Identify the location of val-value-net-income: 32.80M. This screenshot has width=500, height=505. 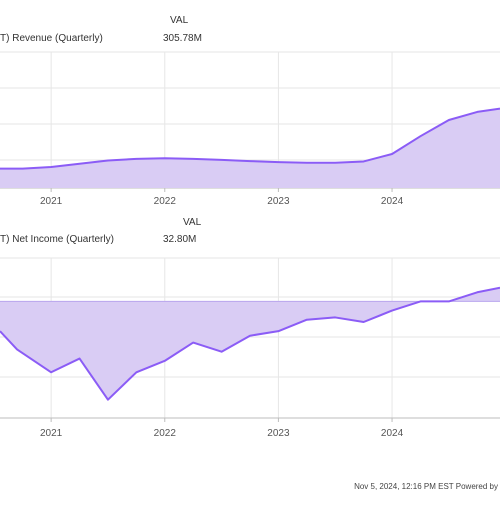
(179, 239).